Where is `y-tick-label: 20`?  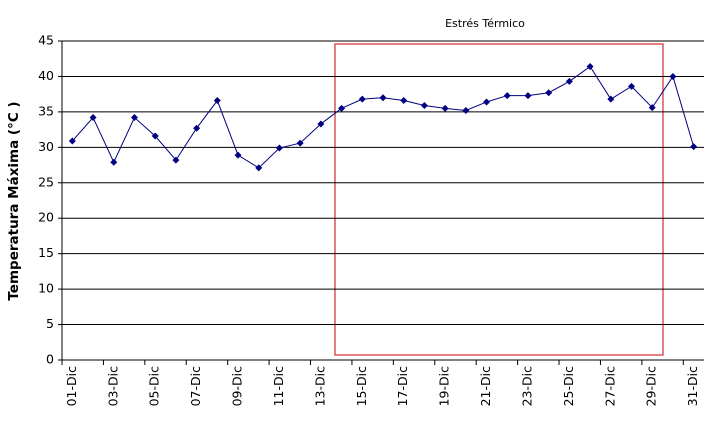
y-tick-label: 20 is located at coordinates (46, 217).